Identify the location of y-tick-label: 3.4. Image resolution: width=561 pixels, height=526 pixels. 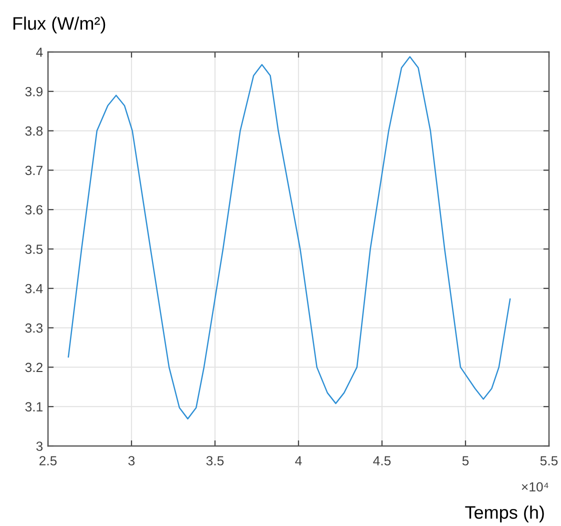
(34, 289).